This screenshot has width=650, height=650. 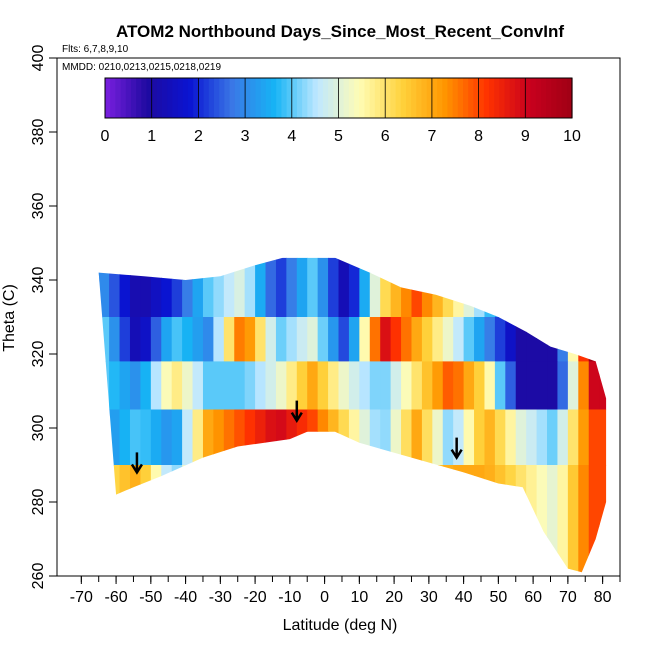 I want to click on y-tick-label: 300, so click(x=38, y=428).